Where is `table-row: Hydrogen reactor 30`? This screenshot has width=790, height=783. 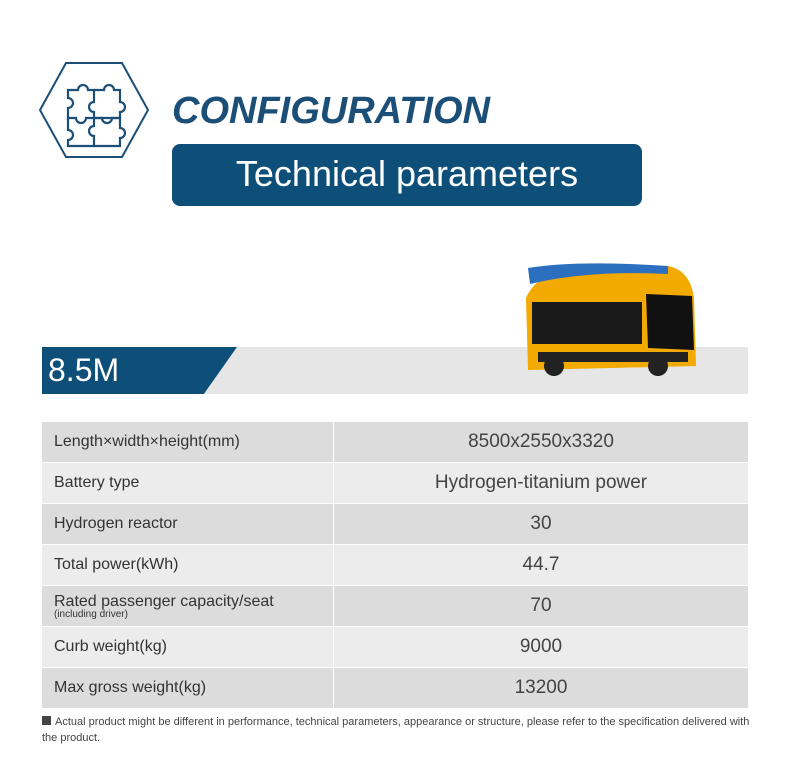
table-row: Hydrogen reactor 30 is located at coordinates (395, 524).